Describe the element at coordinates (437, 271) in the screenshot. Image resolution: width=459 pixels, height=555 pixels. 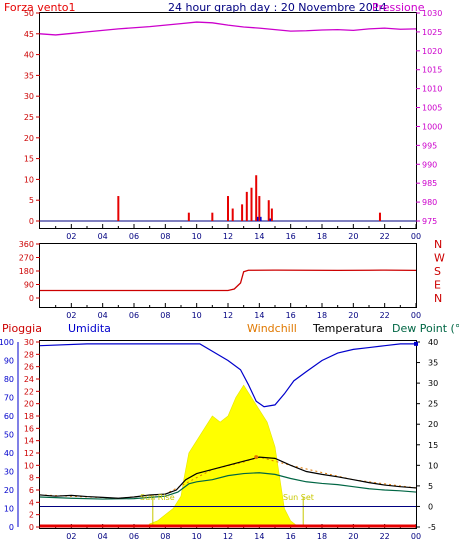
I see `compass-label: S` at that location.